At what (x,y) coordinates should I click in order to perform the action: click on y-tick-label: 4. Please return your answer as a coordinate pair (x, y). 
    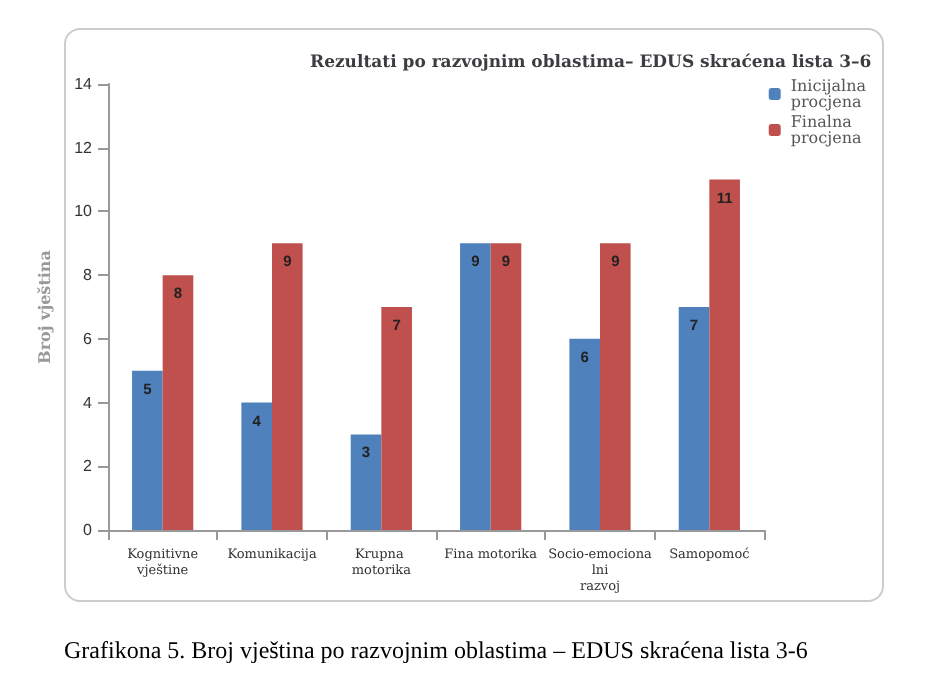
    Looking at the image, I should click on (88, 402).